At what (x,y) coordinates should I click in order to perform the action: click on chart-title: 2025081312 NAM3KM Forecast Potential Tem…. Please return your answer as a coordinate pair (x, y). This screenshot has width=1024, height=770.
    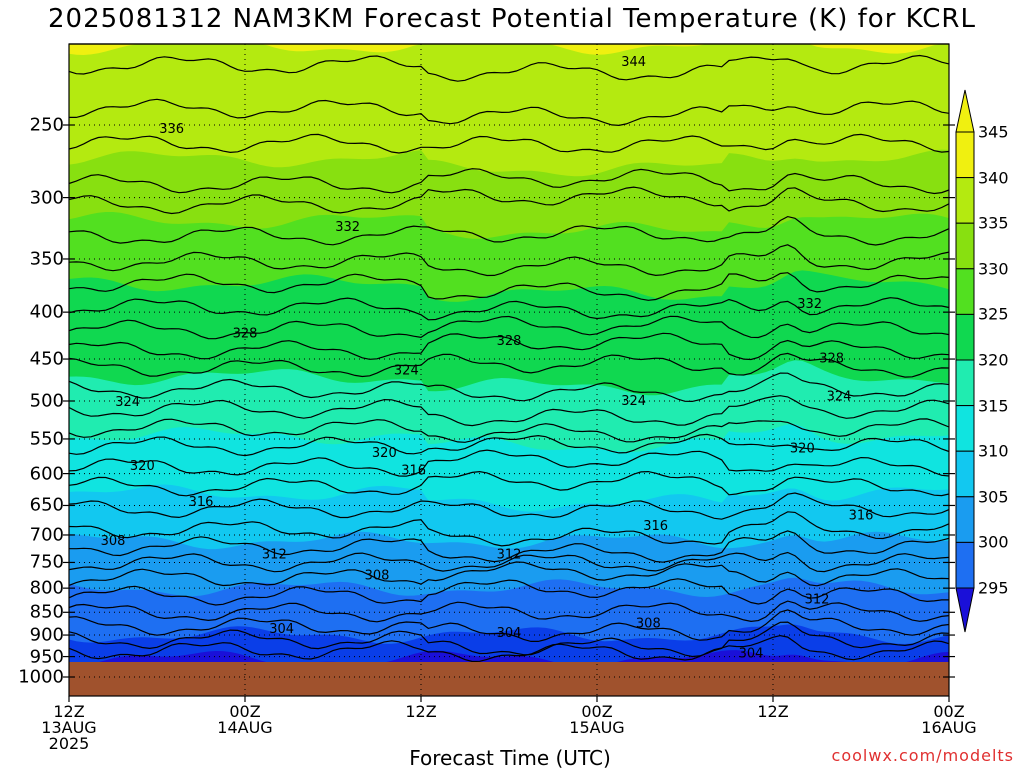
    Looking at the image, I should click on (511, 19).